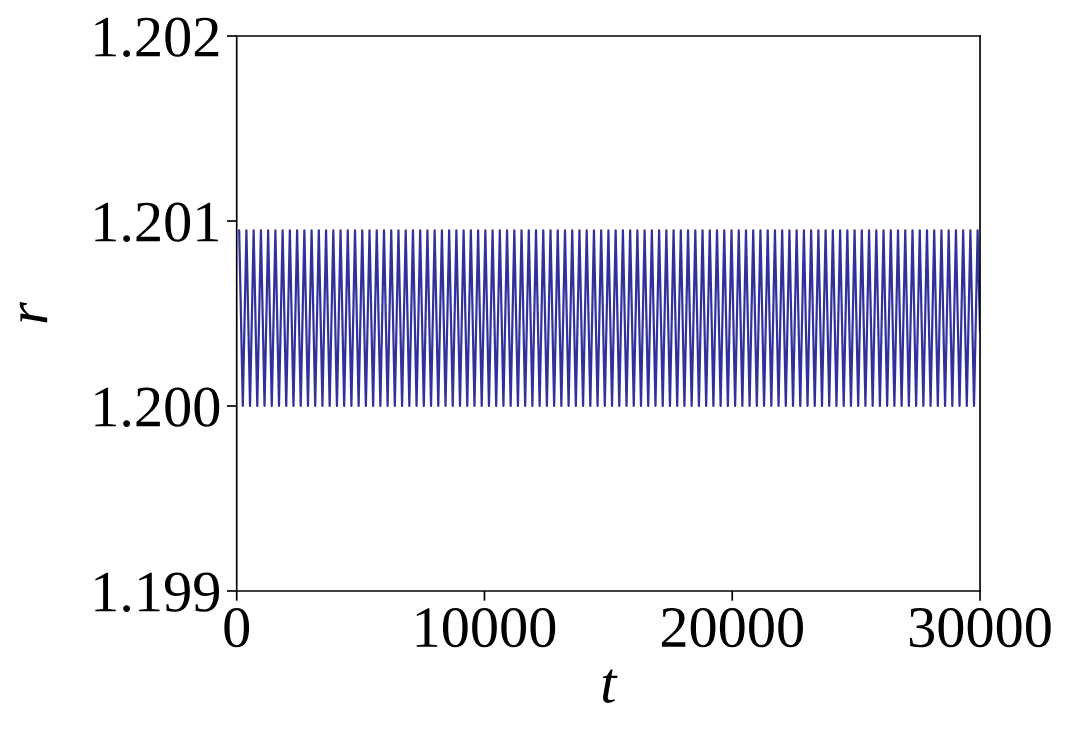 The height and width of the screenshot is (743, 1074). I want to click on x-axis-title: t, so click(610, 686).